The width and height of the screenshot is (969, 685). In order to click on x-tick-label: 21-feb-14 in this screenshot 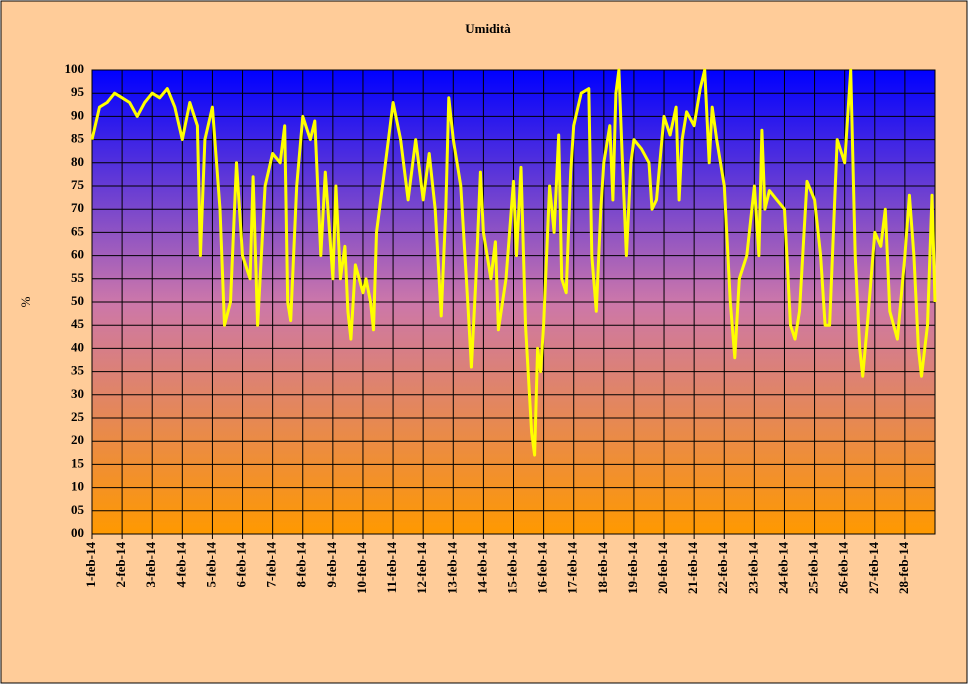, I will do `click(692, 568)`.